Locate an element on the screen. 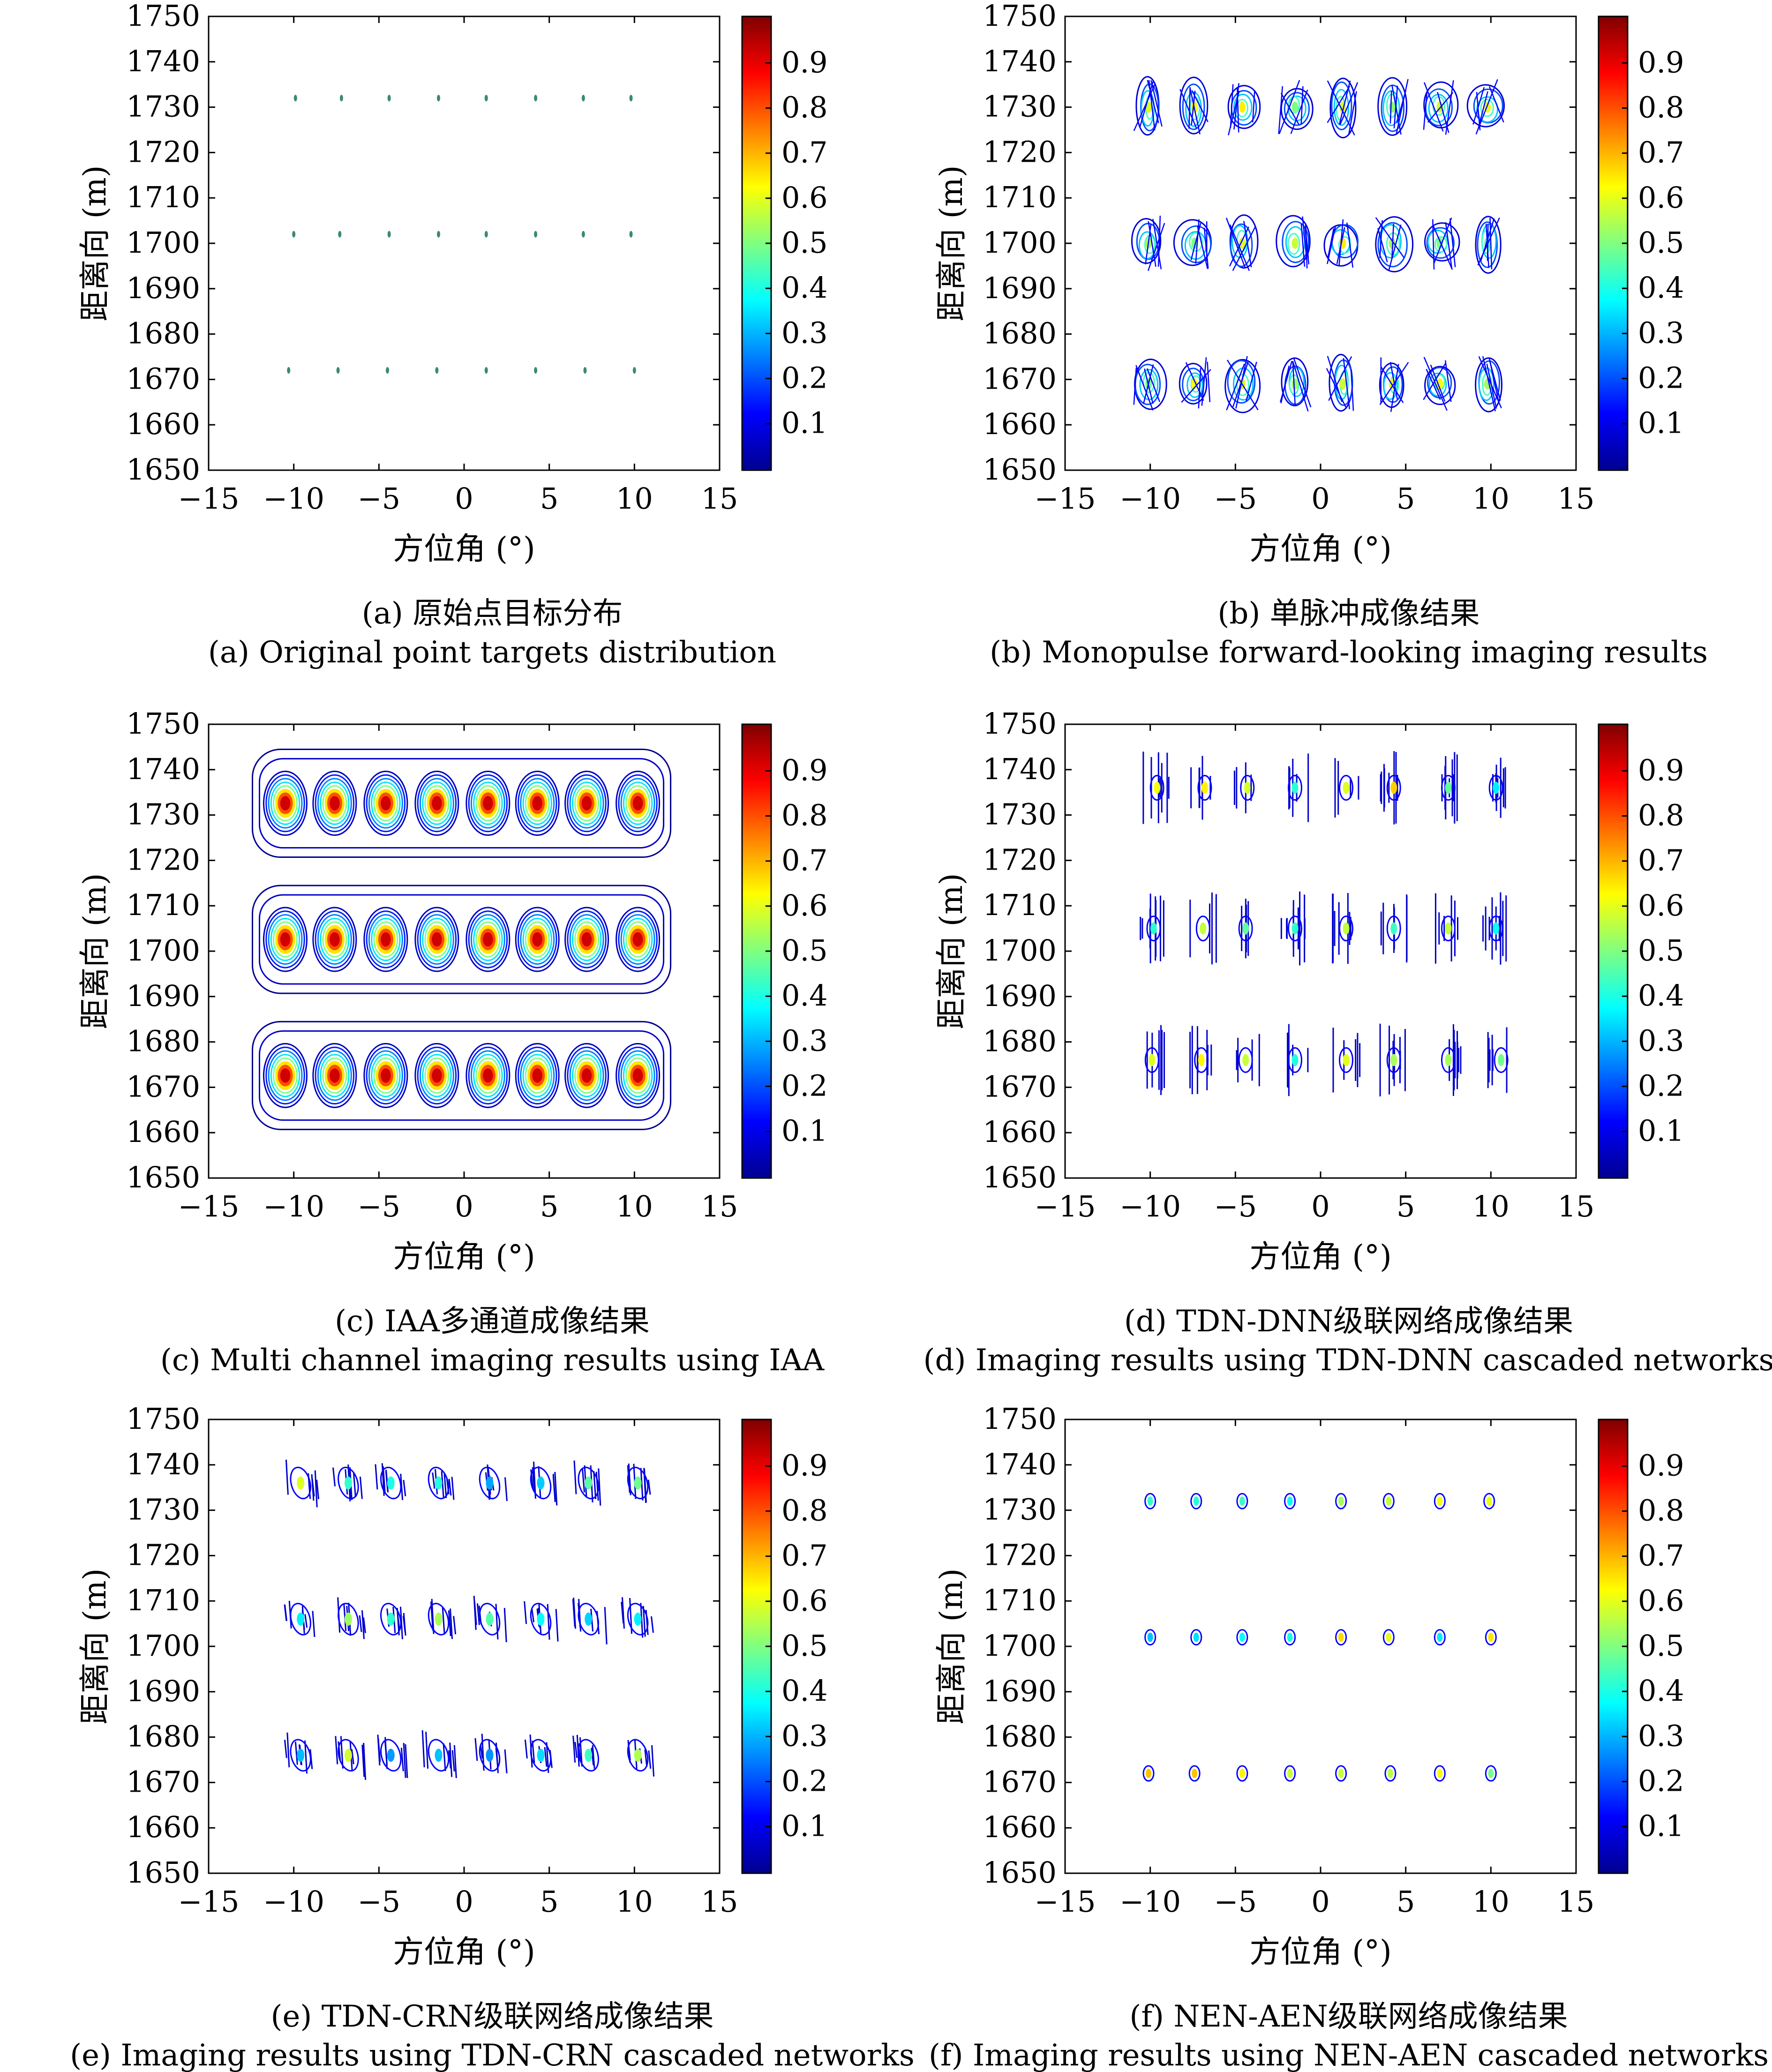 The width and height of the screenshot is (1772, 2072). y-tick-label: 1700 is located at coordinates (163, 950).